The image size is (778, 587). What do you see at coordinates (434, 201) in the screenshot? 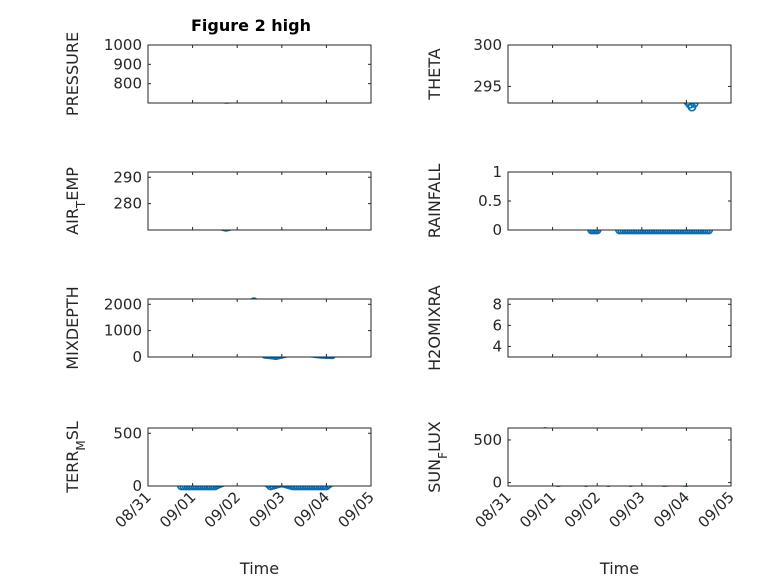
I see `y-axis-label: RAINFALL` at bounding box center [434, 201].